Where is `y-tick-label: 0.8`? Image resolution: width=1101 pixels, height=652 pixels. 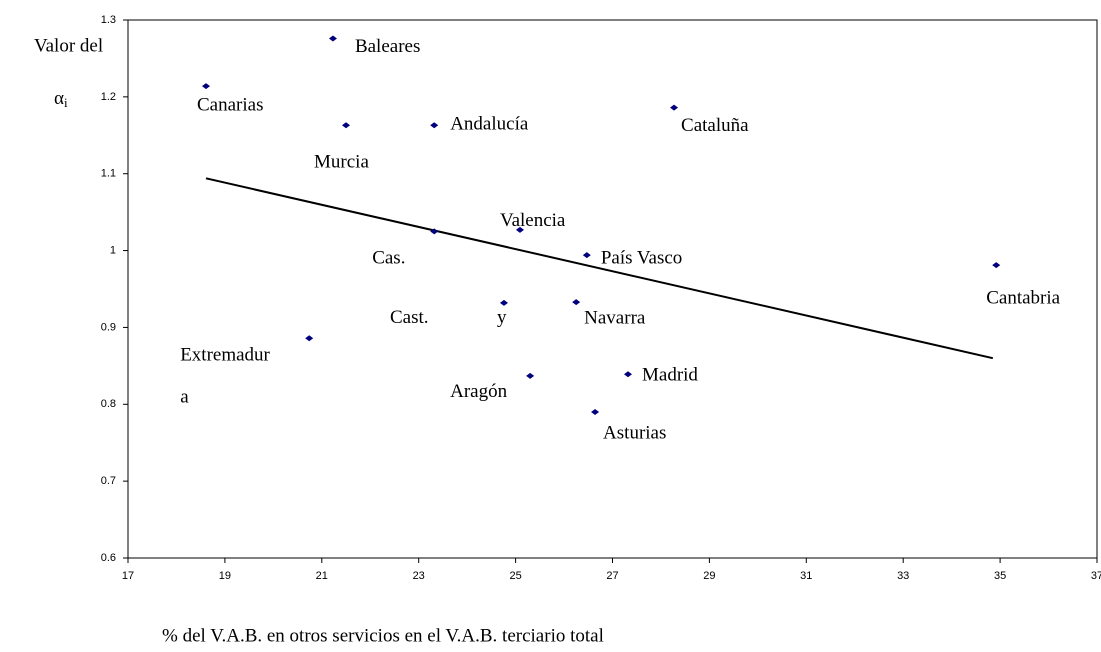 y-tick-label: 0.8 is located at coordinates (108, 404).